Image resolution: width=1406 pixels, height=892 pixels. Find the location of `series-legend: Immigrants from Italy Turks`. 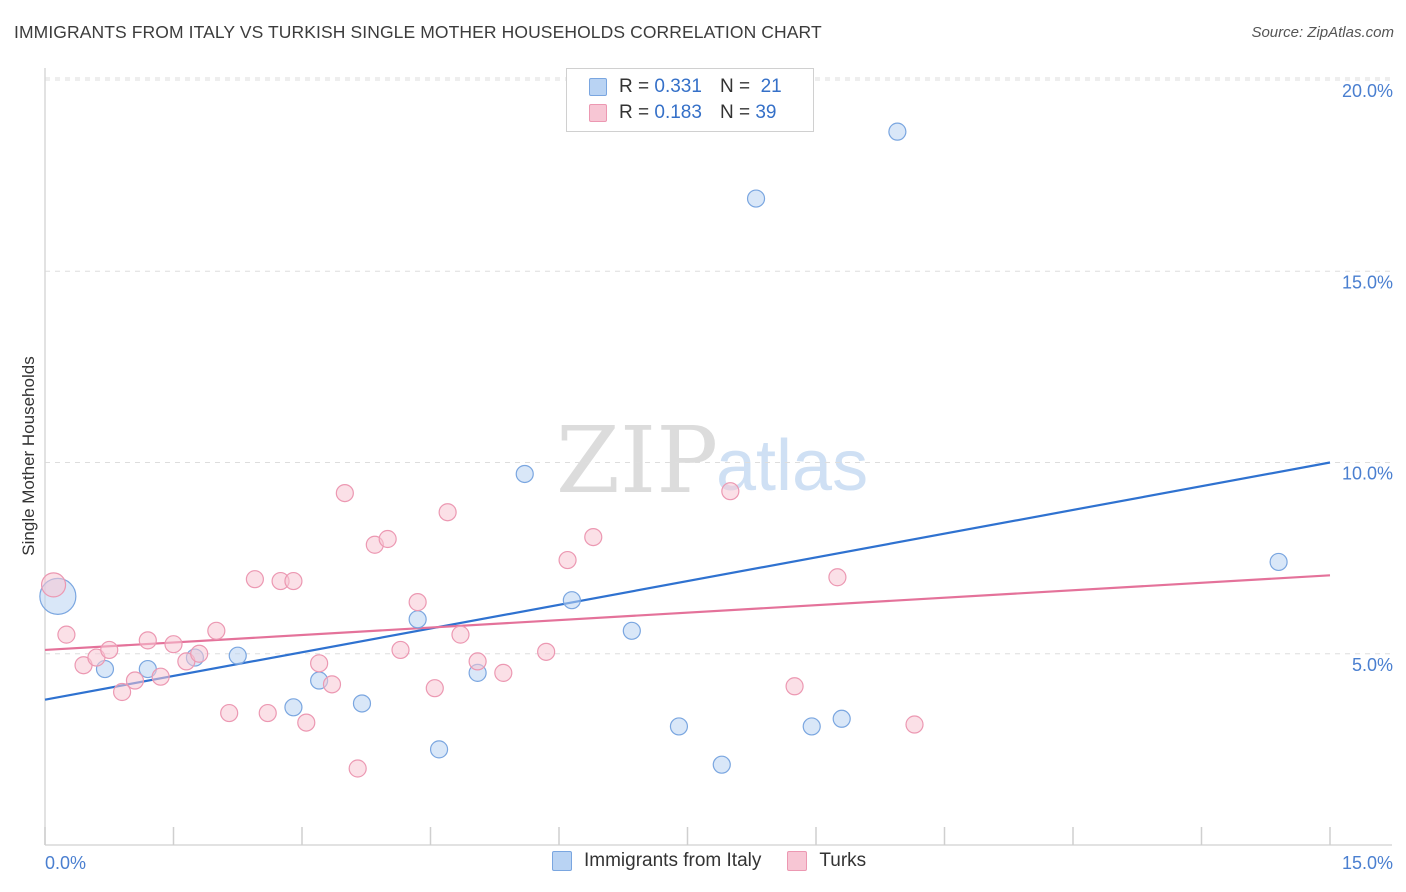

series-legend: Immigrants from Italy Turks is located at coordinates (722, 861).